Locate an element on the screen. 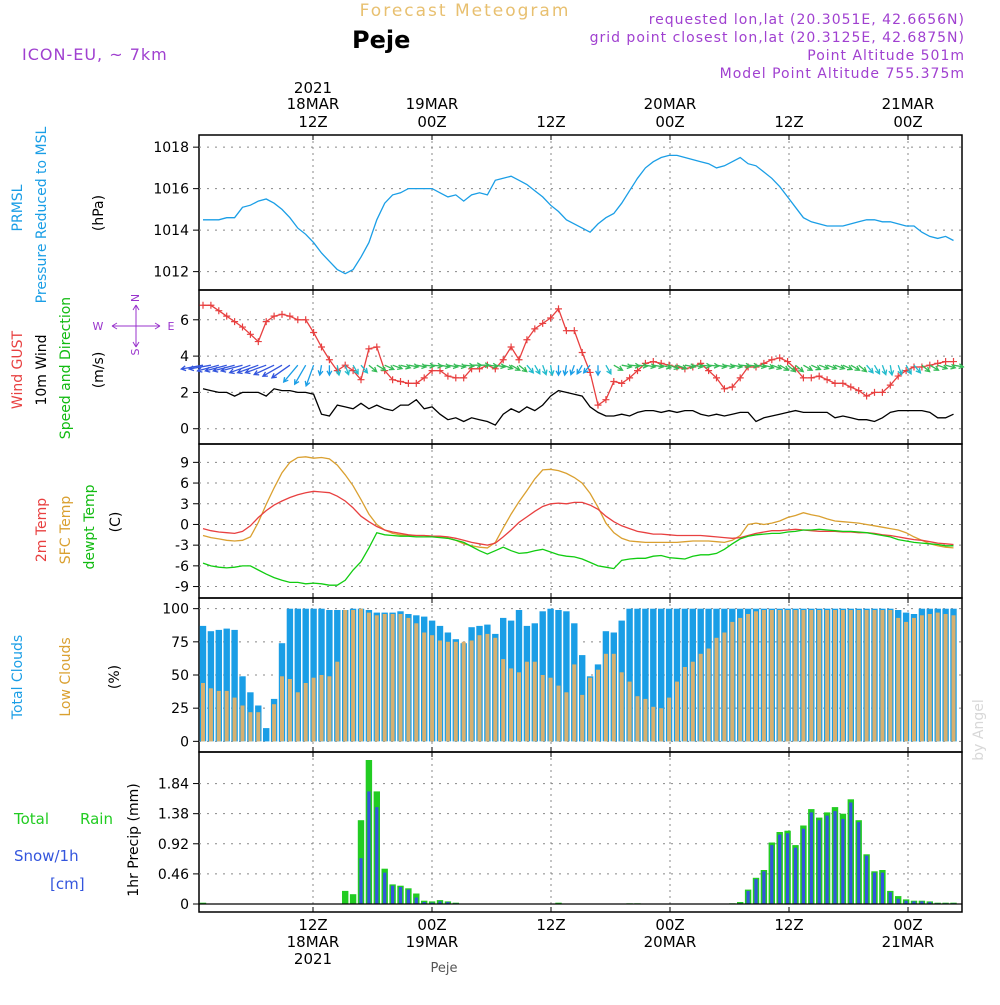  label-cm: [cm] is located at coordinates (67, 884).